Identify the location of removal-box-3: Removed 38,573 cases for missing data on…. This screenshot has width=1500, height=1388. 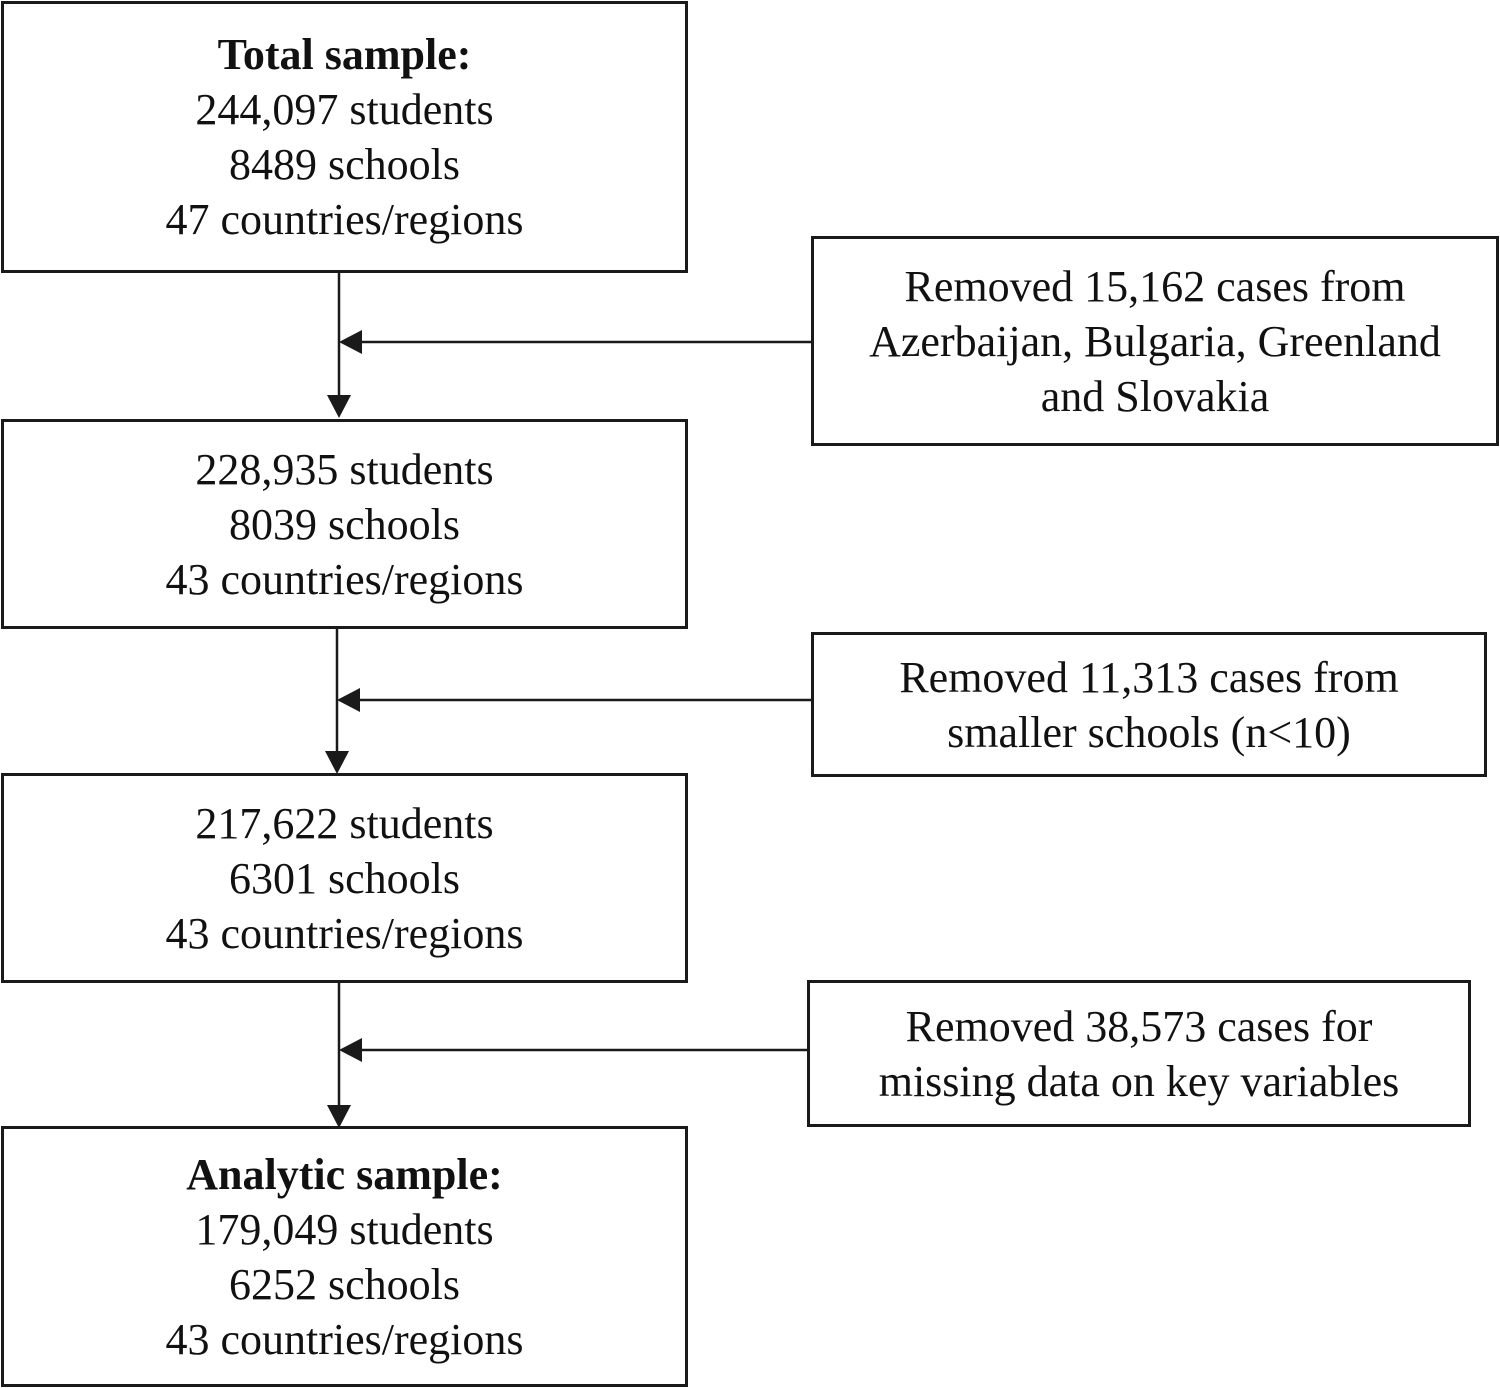
(1139, 1053).